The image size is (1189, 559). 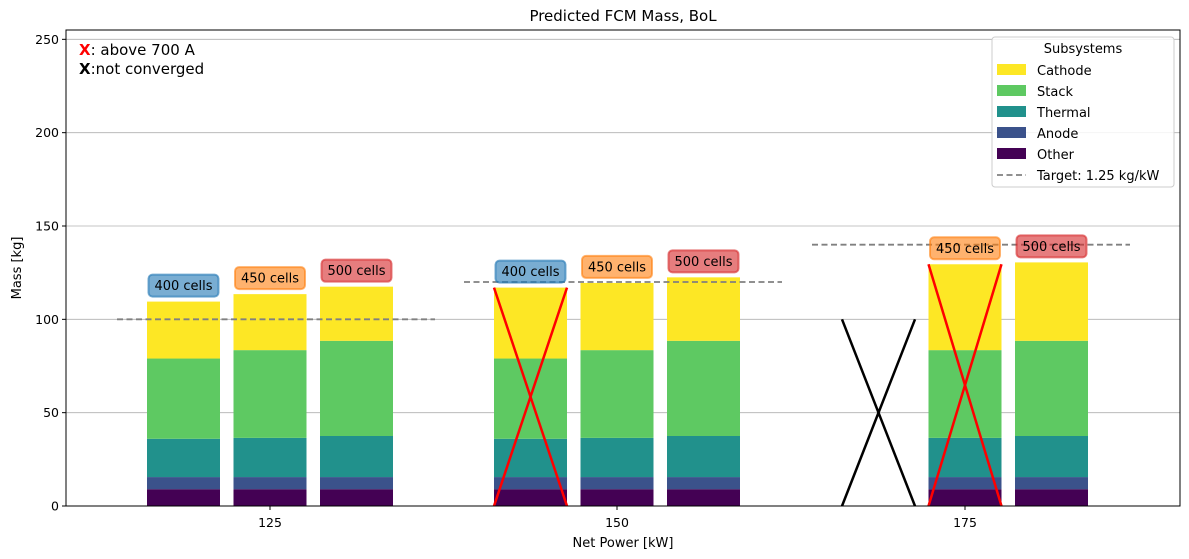 What do you see at coordinates (17, 268) in the screenshot?
I see `y-axis-label: Mass [kg]` at bounding box center [17, 268].